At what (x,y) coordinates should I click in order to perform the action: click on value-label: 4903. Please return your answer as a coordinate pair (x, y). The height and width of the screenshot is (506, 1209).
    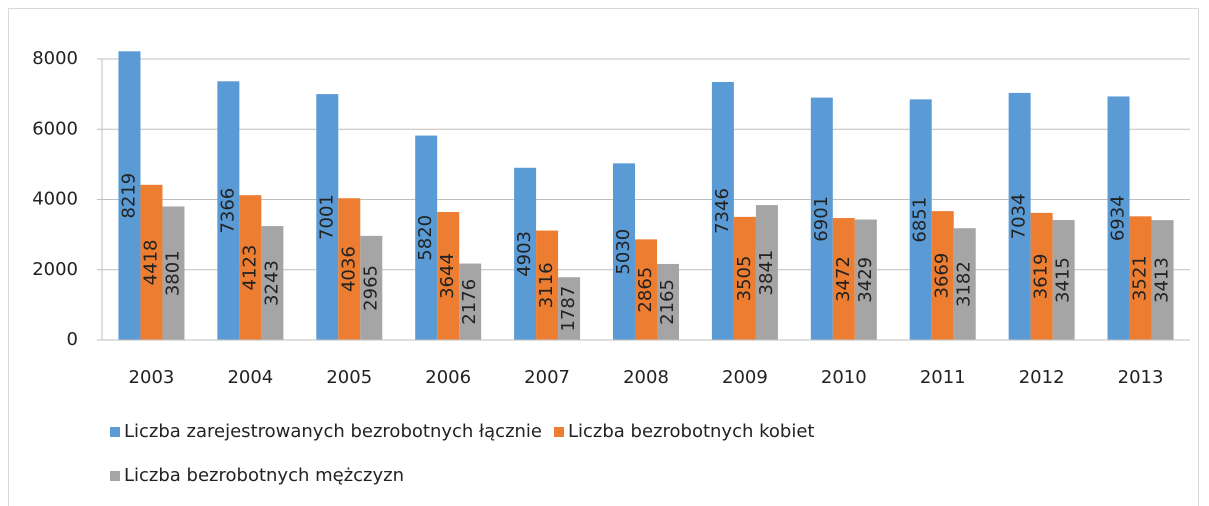
    Looking at the image, I should click on (524, 254).